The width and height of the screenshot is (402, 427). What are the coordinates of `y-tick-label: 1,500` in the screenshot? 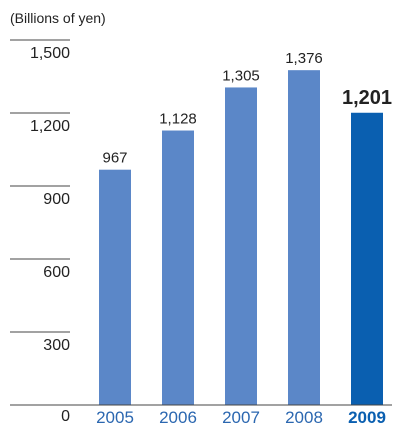 It's located at (50, 53).